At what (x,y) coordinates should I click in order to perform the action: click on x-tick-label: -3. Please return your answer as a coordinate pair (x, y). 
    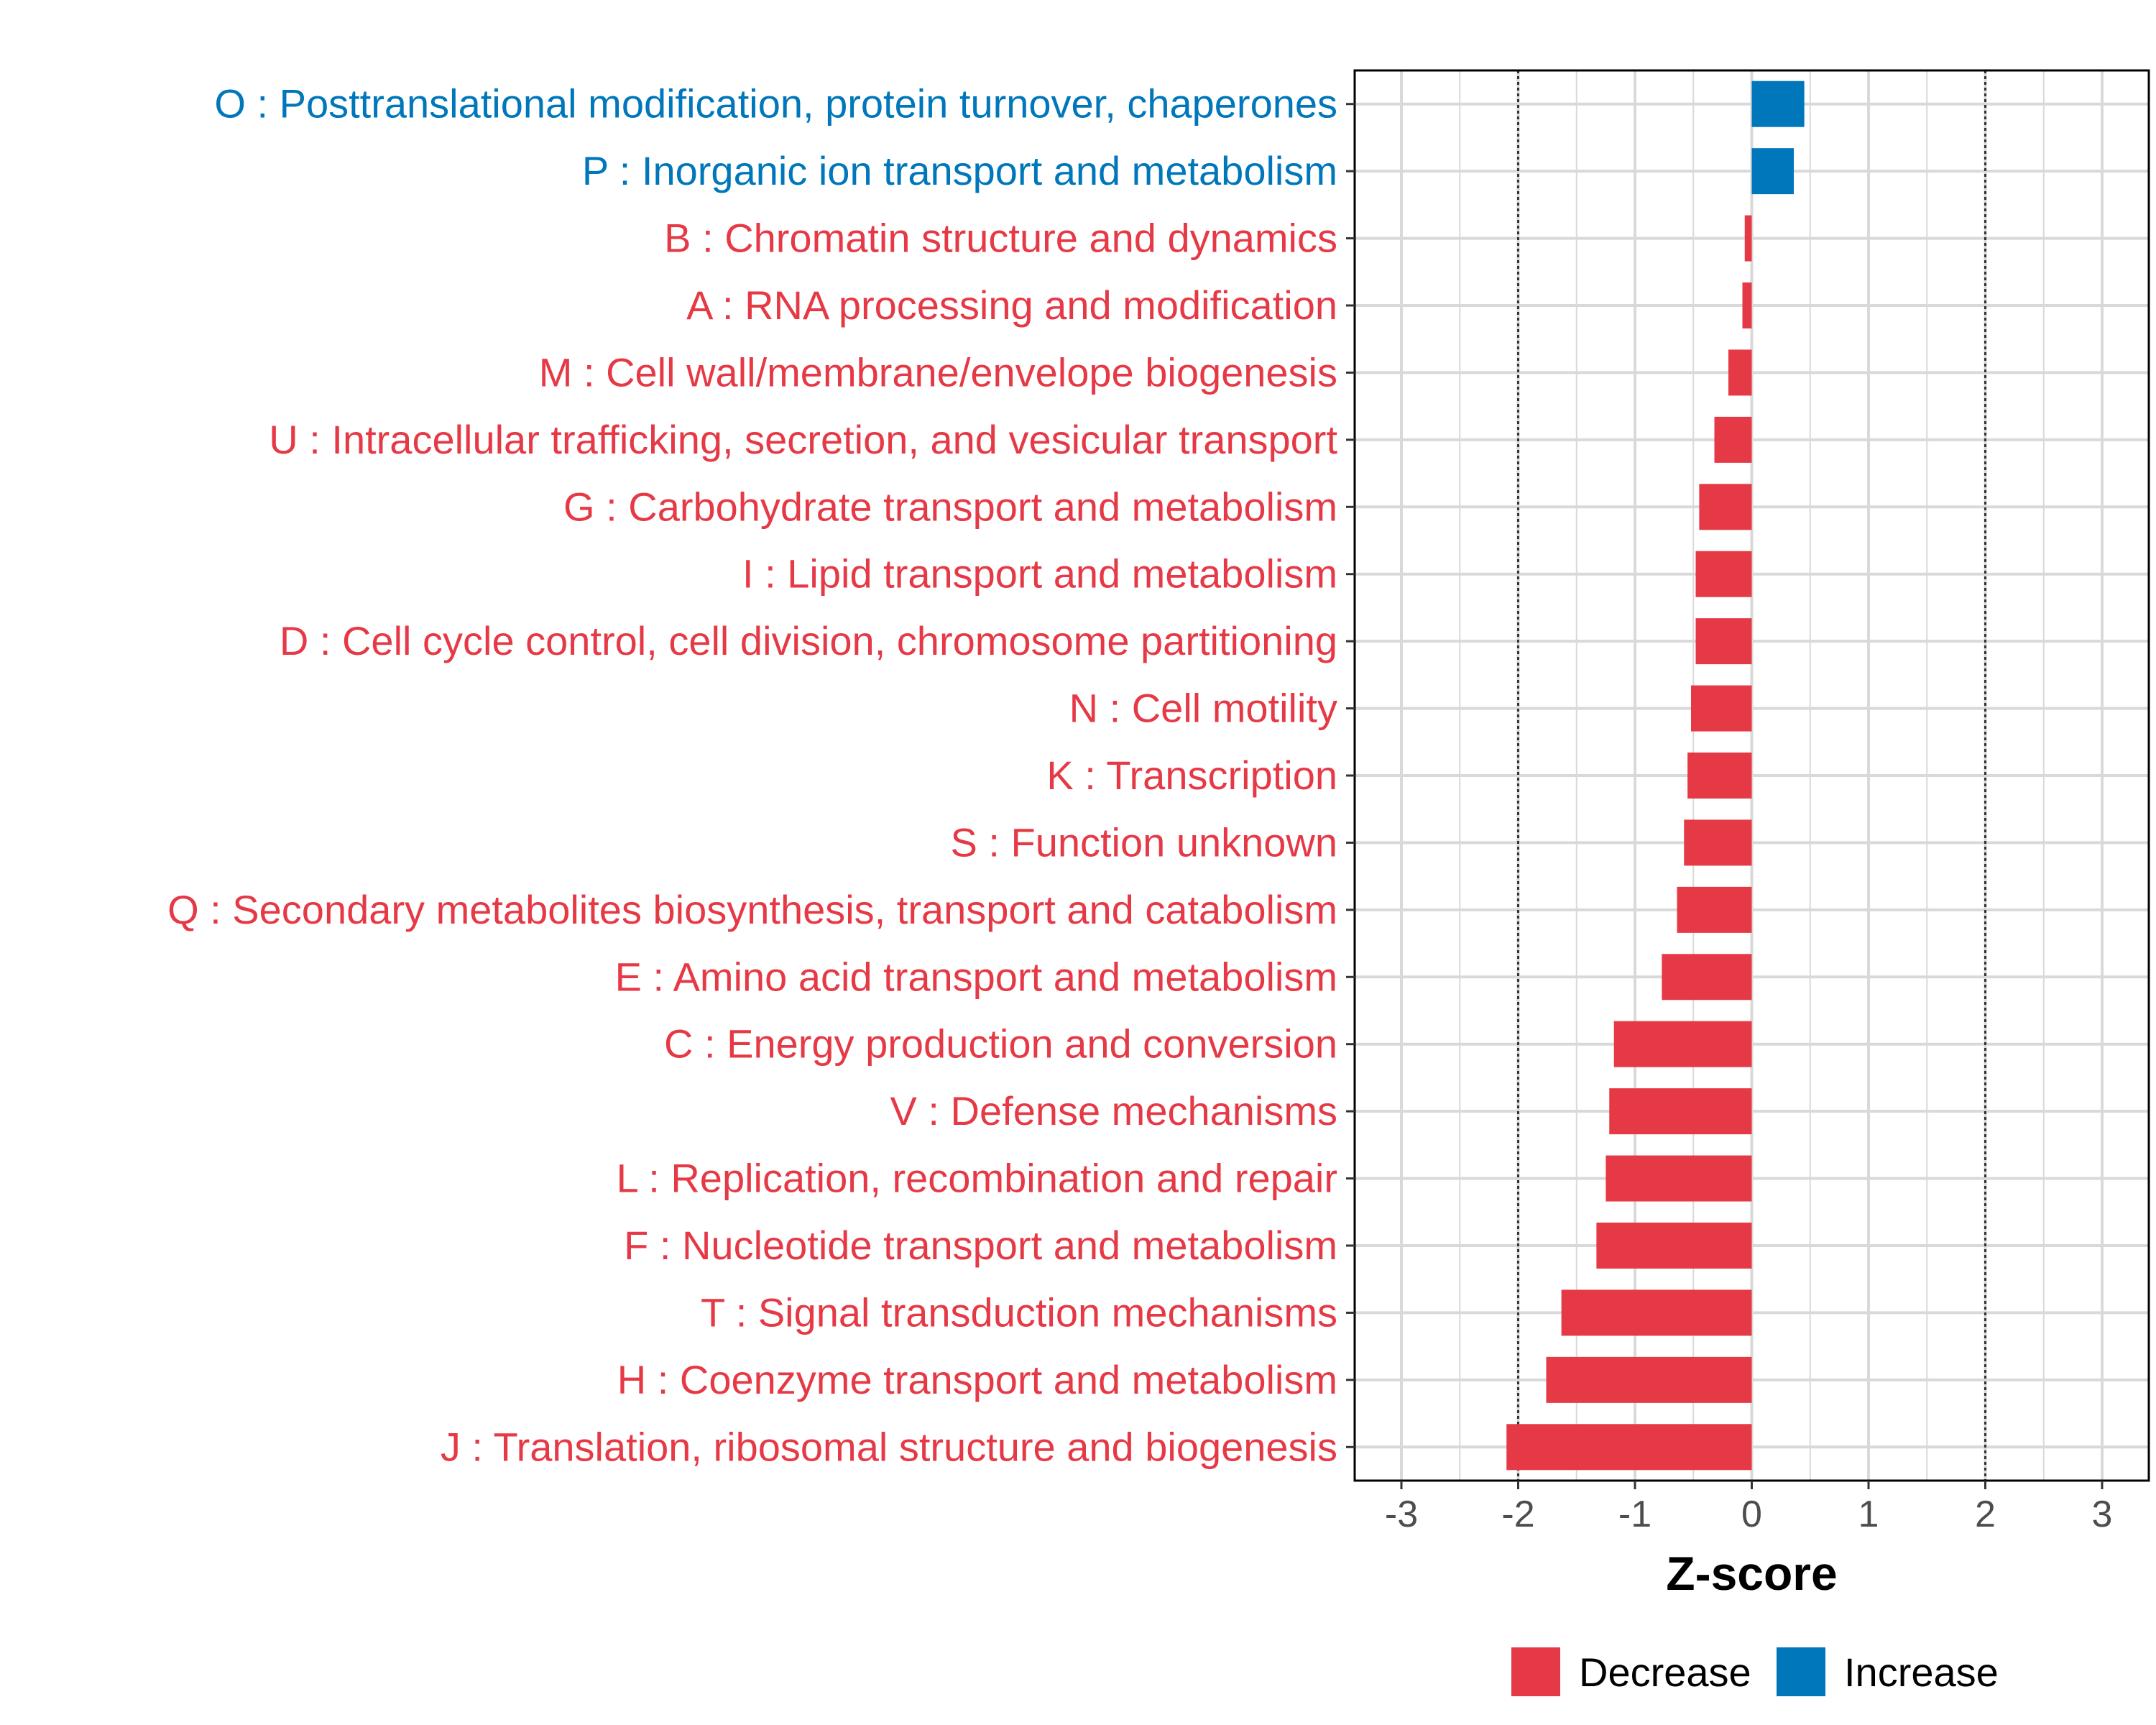
    Looking at the image, I should click on (1402, 1514).